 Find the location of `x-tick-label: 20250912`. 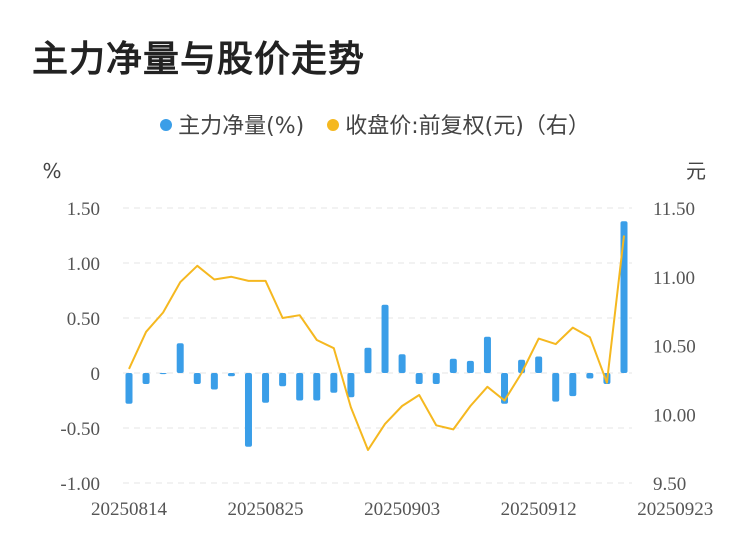

x-tick-label: 20250912 is located at coordinates (539, 509).